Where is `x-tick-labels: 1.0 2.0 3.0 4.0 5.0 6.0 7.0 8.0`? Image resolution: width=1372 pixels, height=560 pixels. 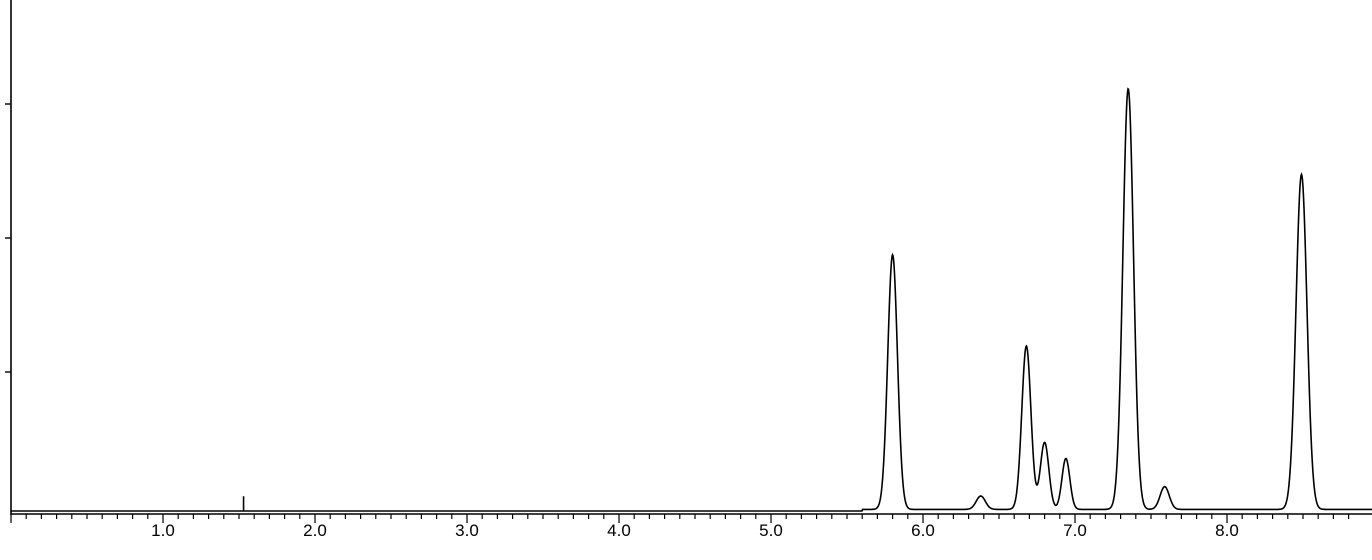
x-tick-labels: 1.0 2.0 3.0 4.0 5.0 6.0 7.0 8.0 is located at coordinates (695, 530).